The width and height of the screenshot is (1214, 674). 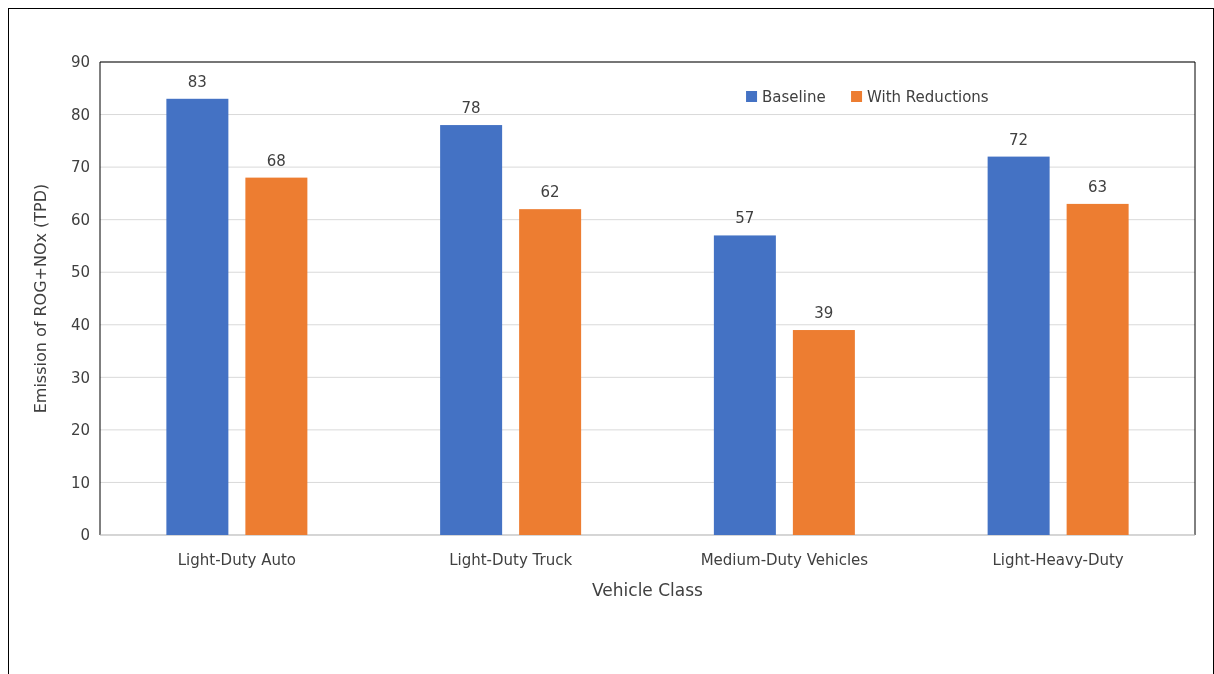 What do you see at coordinates (80, 62) in the screenshot?
I see `y-tick-label: 90` at bounding box center [80, 62].